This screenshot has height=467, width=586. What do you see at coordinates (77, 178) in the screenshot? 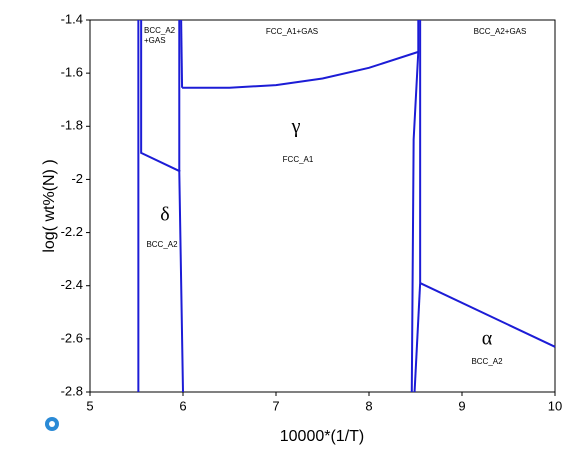
I see `y-tick-label: -2` at bounding box center [77, 178].